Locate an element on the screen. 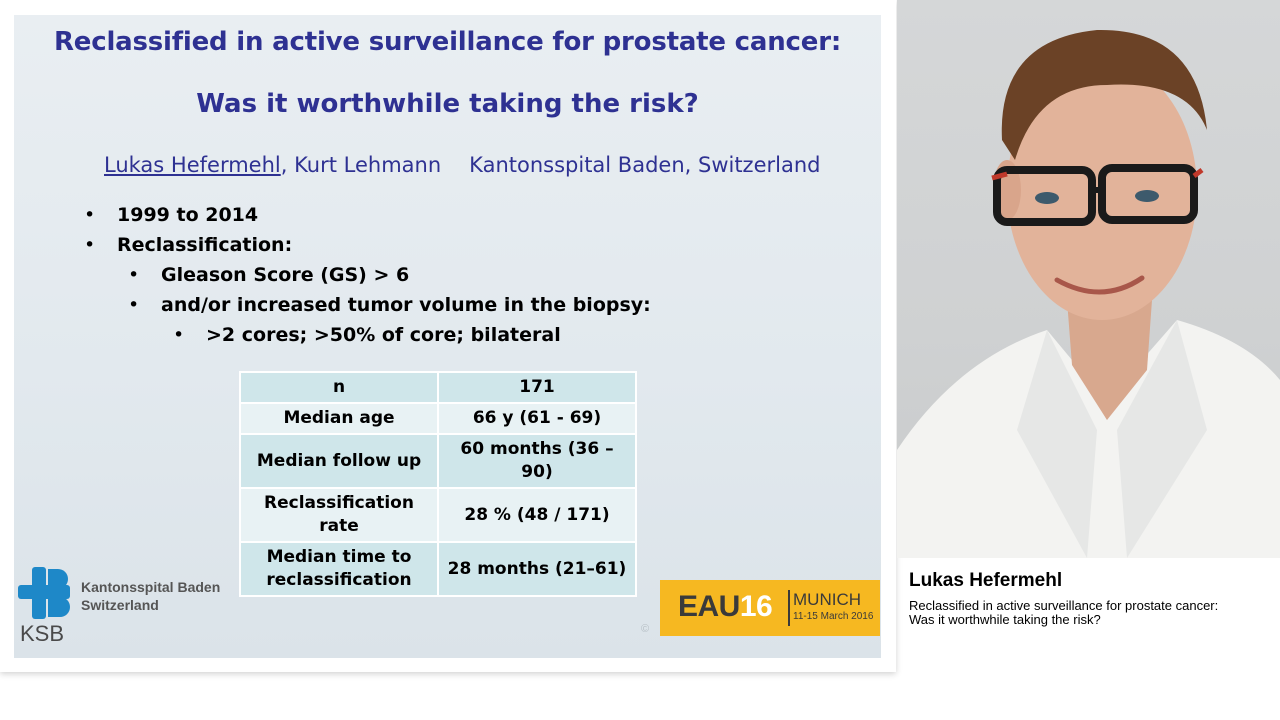  ksb-abbr: KSB is located at coordinates (42, 633).